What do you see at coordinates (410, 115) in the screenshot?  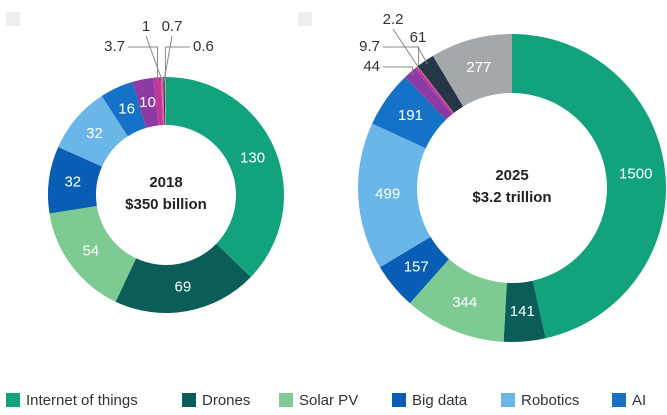 I see `data-label: 191` at bounding box center [410, 115].